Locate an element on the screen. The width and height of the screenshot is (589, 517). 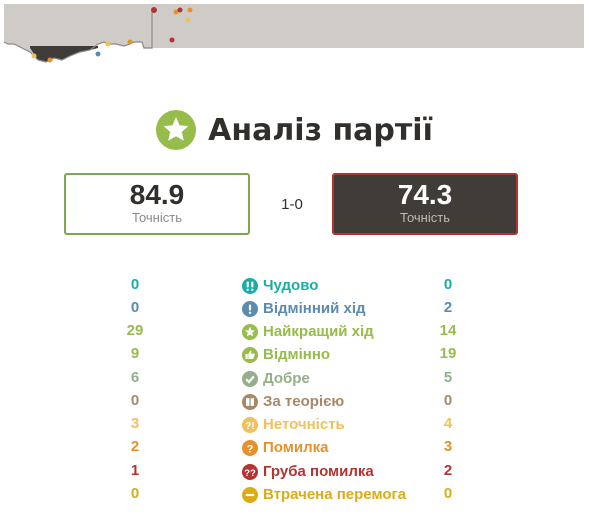
question-exclamation-icon: ?! is located at coordinates (250, 425).